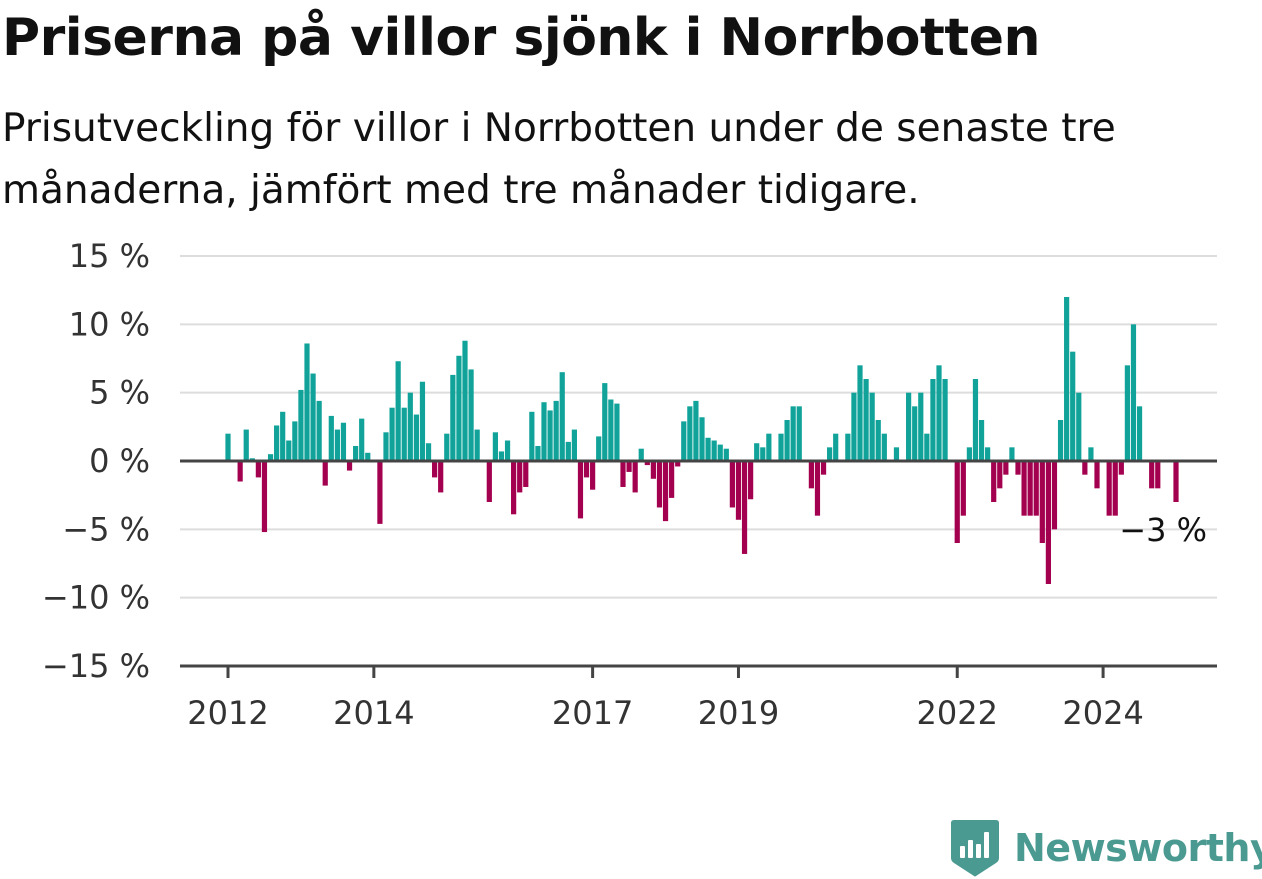  I want to click on y-tick-label: 15 %, so click(109, 256).